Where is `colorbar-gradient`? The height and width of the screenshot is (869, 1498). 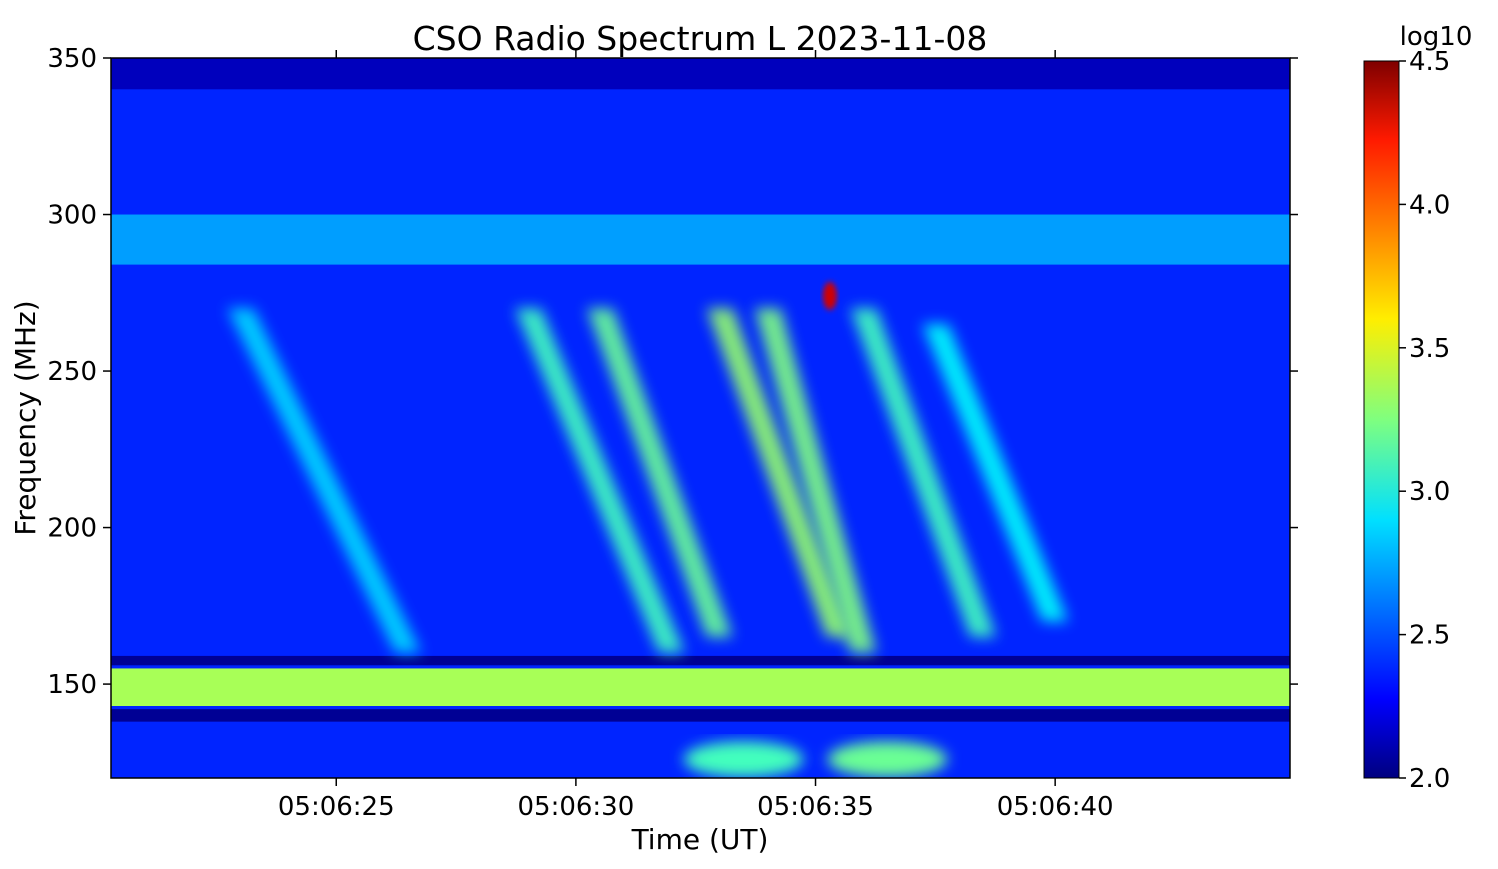
colorbar-gradient is located at coordinates (1381, 419).